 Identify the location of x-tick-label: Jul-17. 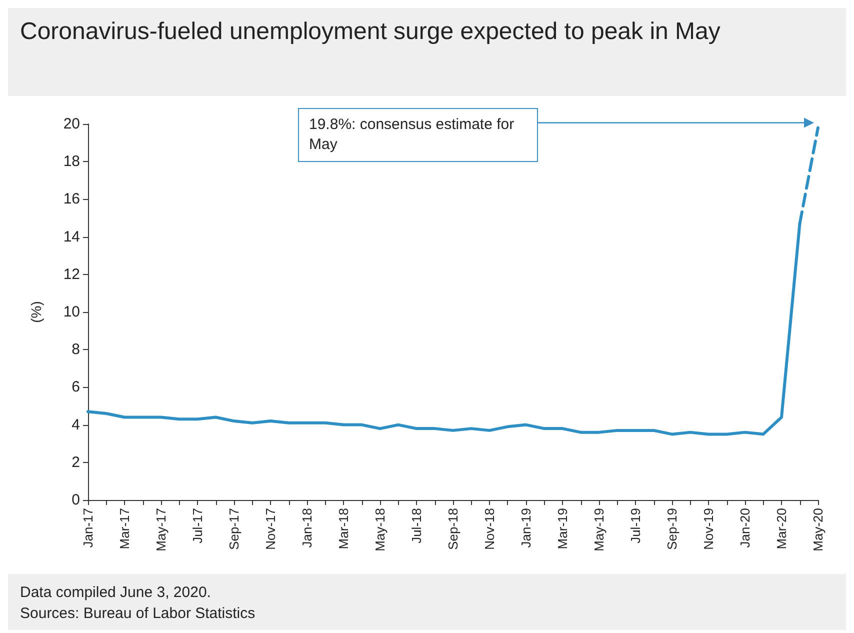
(197, 526).